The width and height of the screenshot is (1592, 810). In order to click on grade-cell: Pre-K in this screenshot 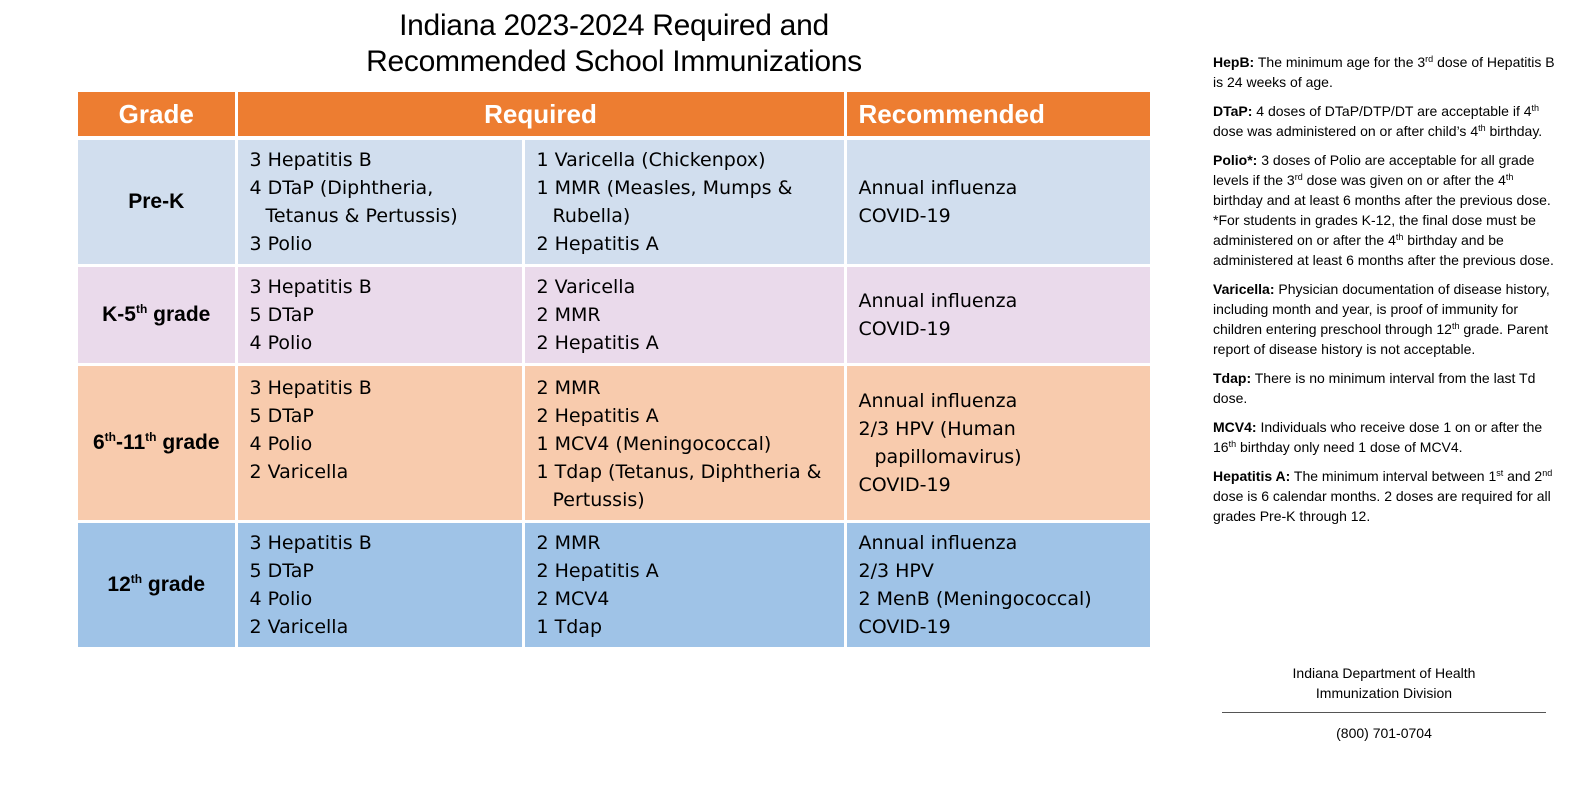, I will do `click(158, 202)`.